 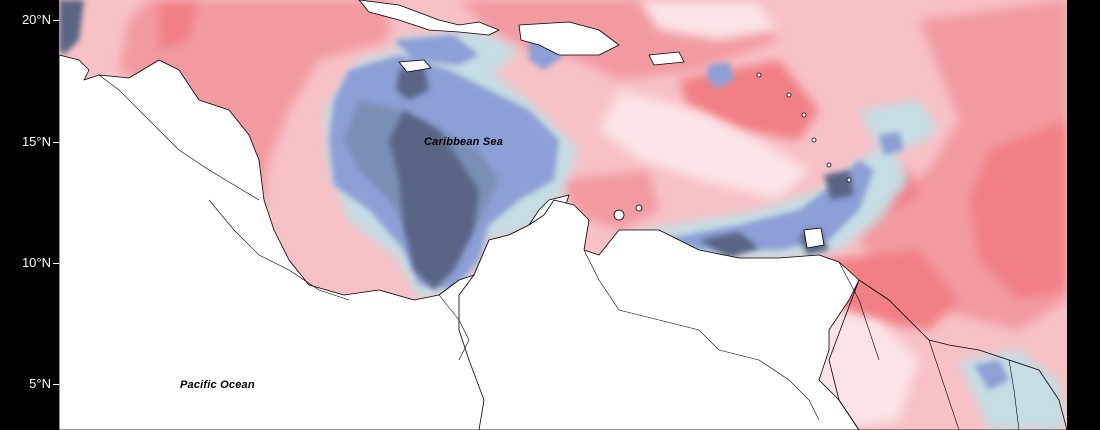 I want to click on lat-tick-mark-15n, so click(x=56, y=142).